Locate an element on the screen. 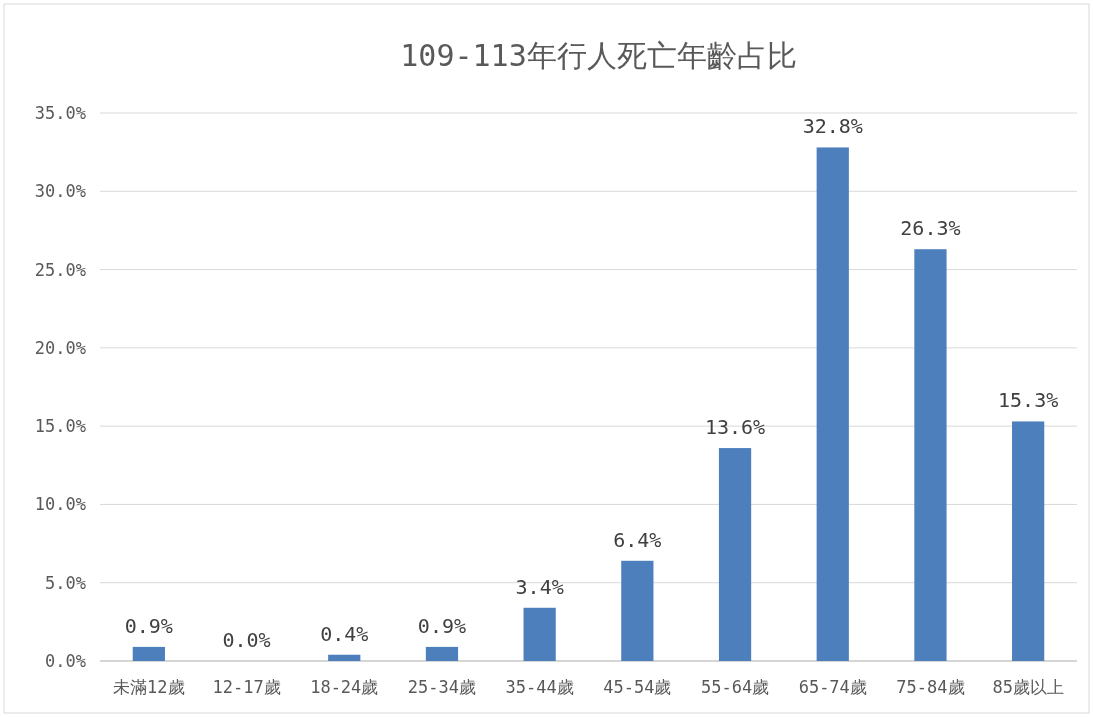  data-label: 13.6% is located at coordinates (735, 427).